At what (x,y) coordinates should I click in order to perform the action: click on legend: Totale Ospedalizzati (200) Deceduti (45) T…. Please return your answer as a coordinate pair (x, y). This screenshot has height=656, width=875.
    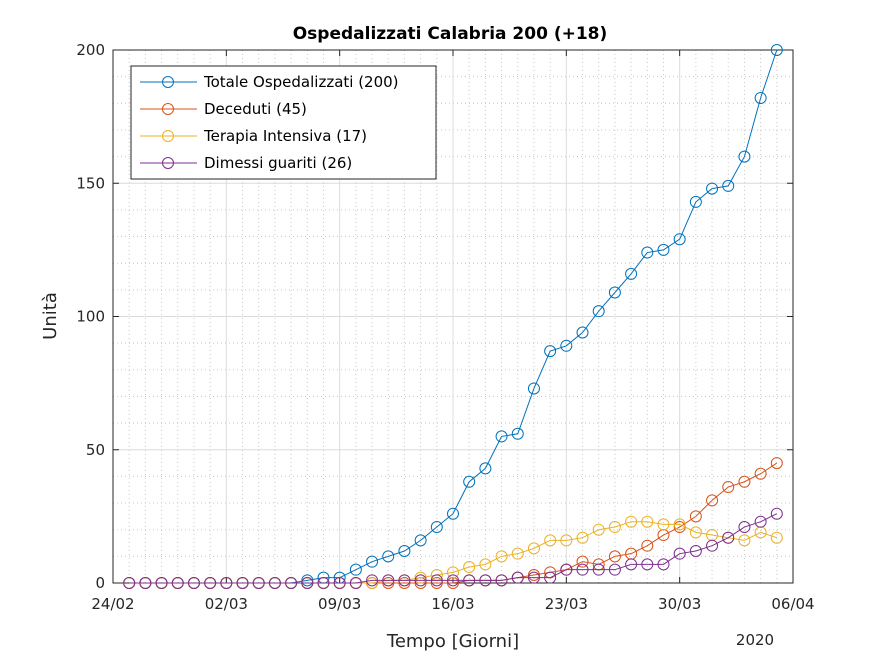
    Looking at the image, I should click on (283, 122).